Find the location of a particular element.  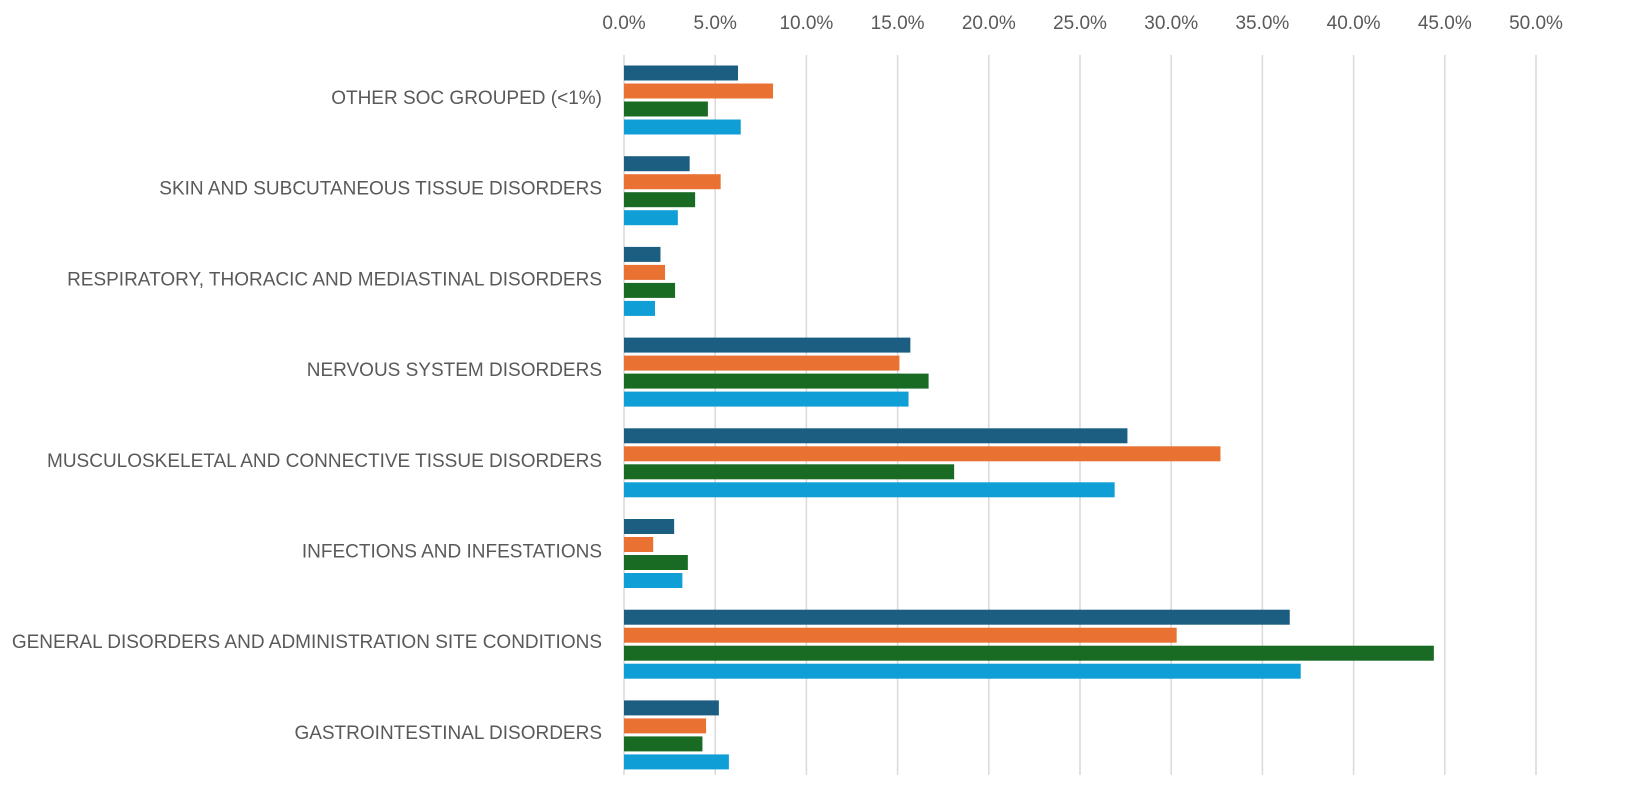

x-tick-label: 10.0% is located at coordinates (806, 23).